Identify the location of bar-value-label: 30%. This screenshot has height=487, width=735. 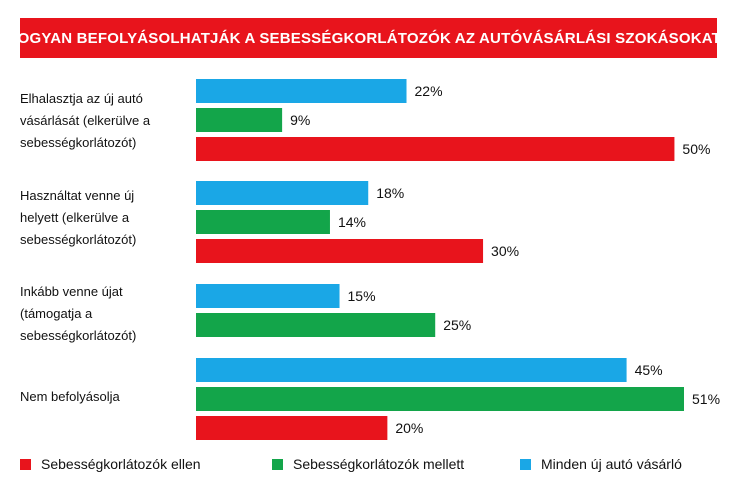
(505, 251).